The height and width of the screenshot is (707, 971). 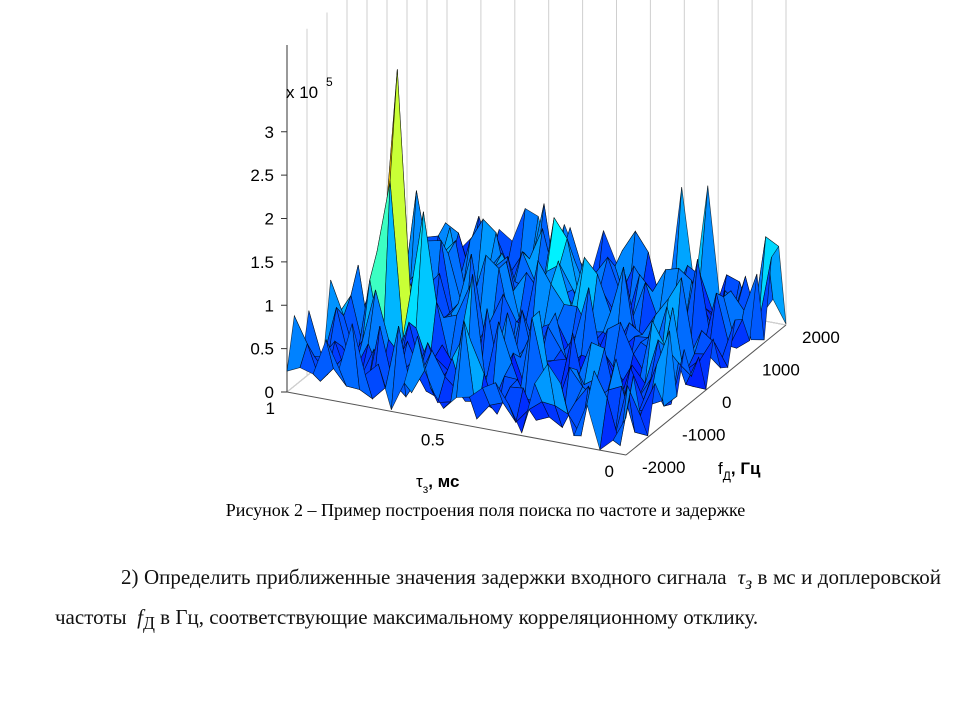 I want to click on z-tick-label: 0.5, so click(x=262, y=349).